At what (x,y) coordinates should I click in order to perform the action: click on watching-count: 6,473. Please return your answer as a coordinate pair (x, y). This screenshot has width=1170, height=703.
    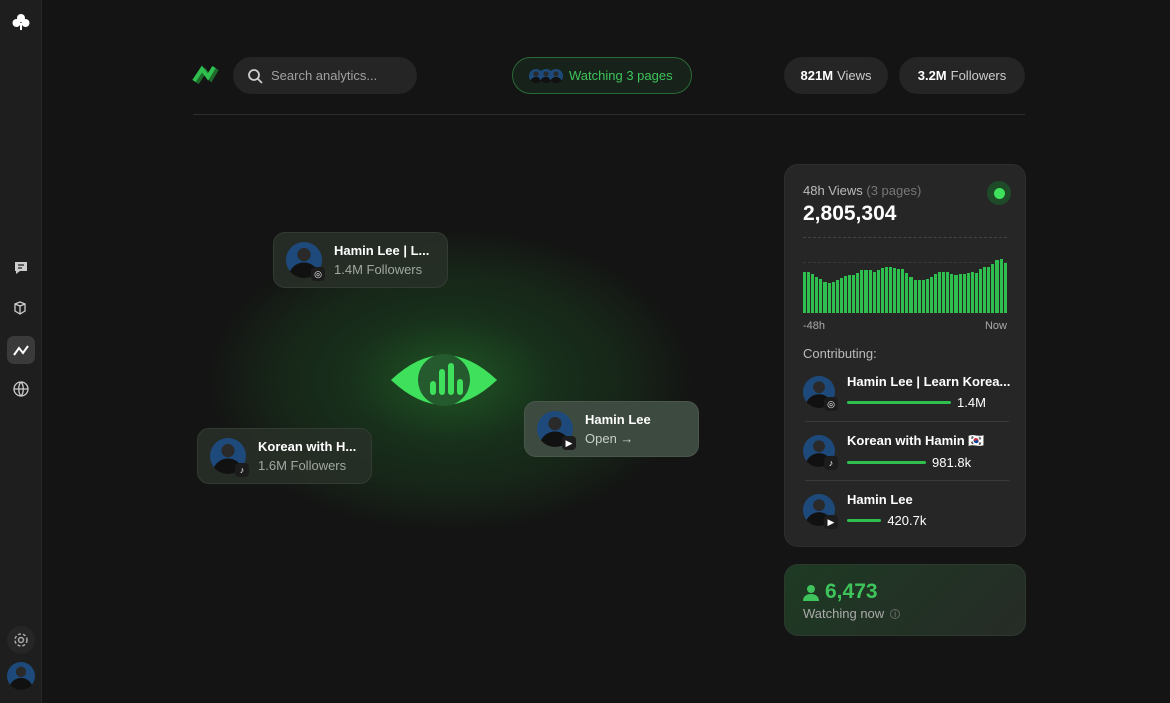
    Looking at the image, I should click on (851, 591).